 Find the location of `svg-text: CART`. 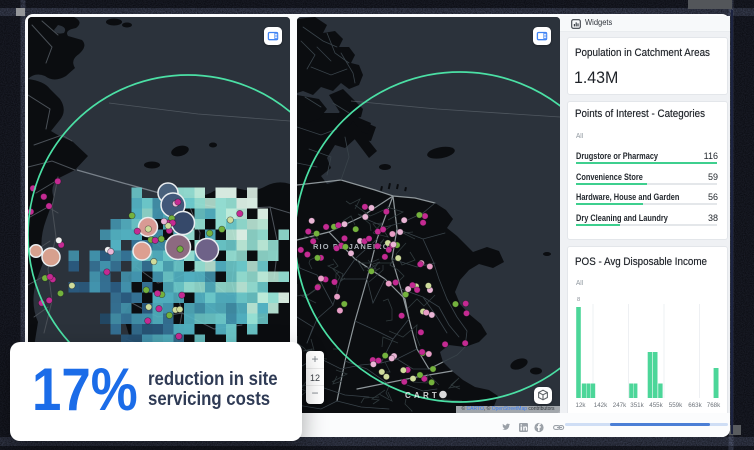

svg-text: CART is located at coordinates (422, 395).